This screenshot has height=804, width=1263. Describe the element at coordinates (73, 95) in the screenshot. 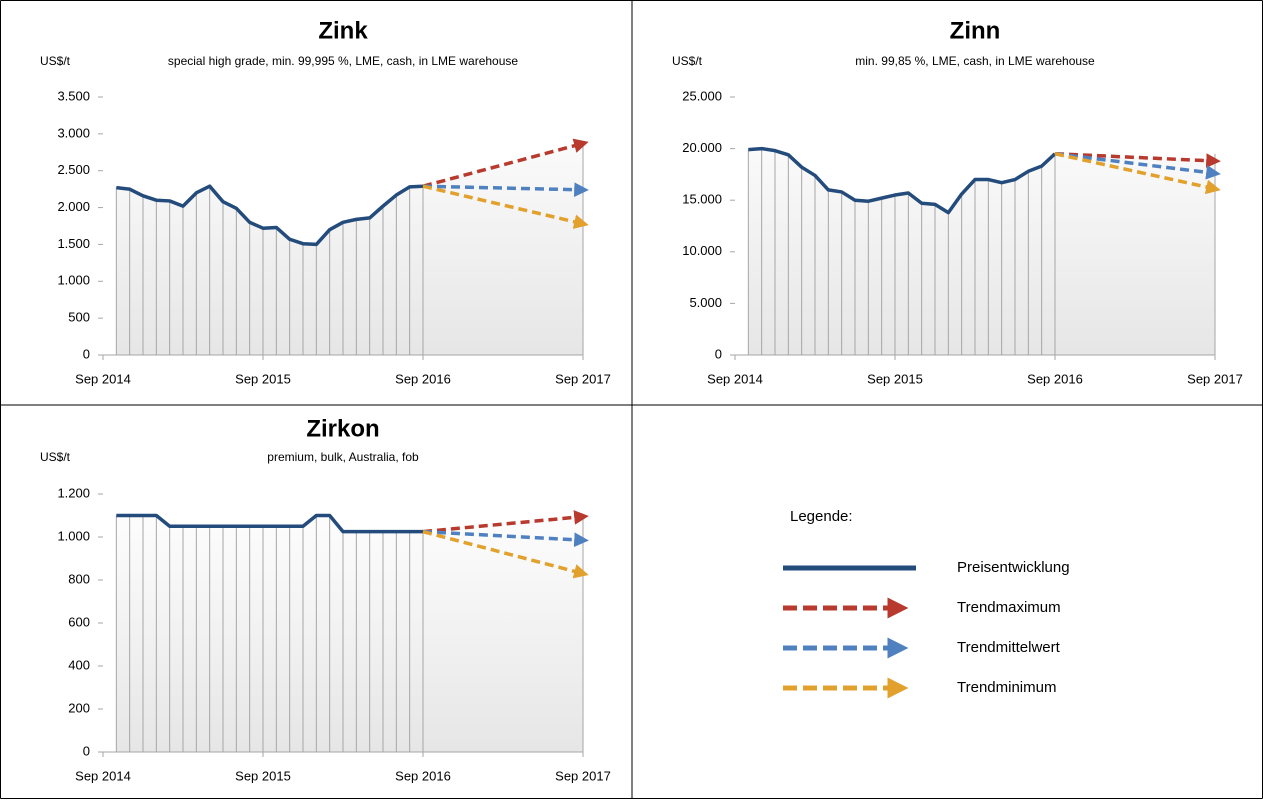

I see `y-tick-label: 3.500` at that location.